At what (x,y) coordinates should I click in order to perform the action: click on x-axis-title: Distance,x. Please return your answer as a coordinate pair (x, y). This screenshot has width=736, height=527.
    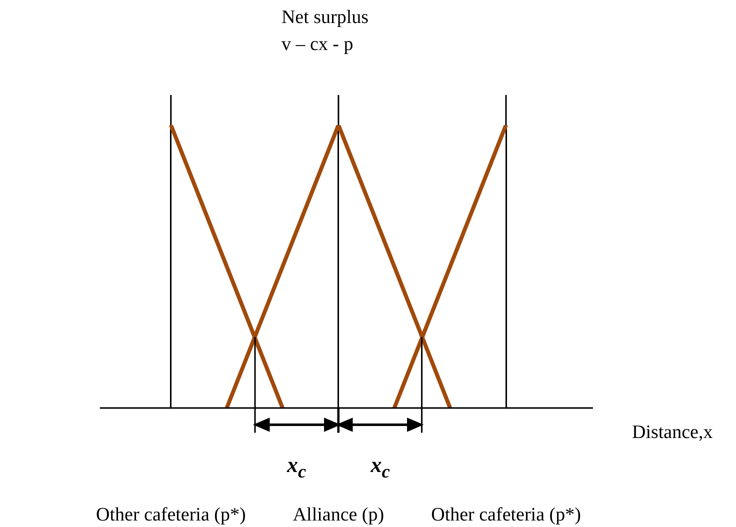
    Looking at the image, I should click on (673, 432).